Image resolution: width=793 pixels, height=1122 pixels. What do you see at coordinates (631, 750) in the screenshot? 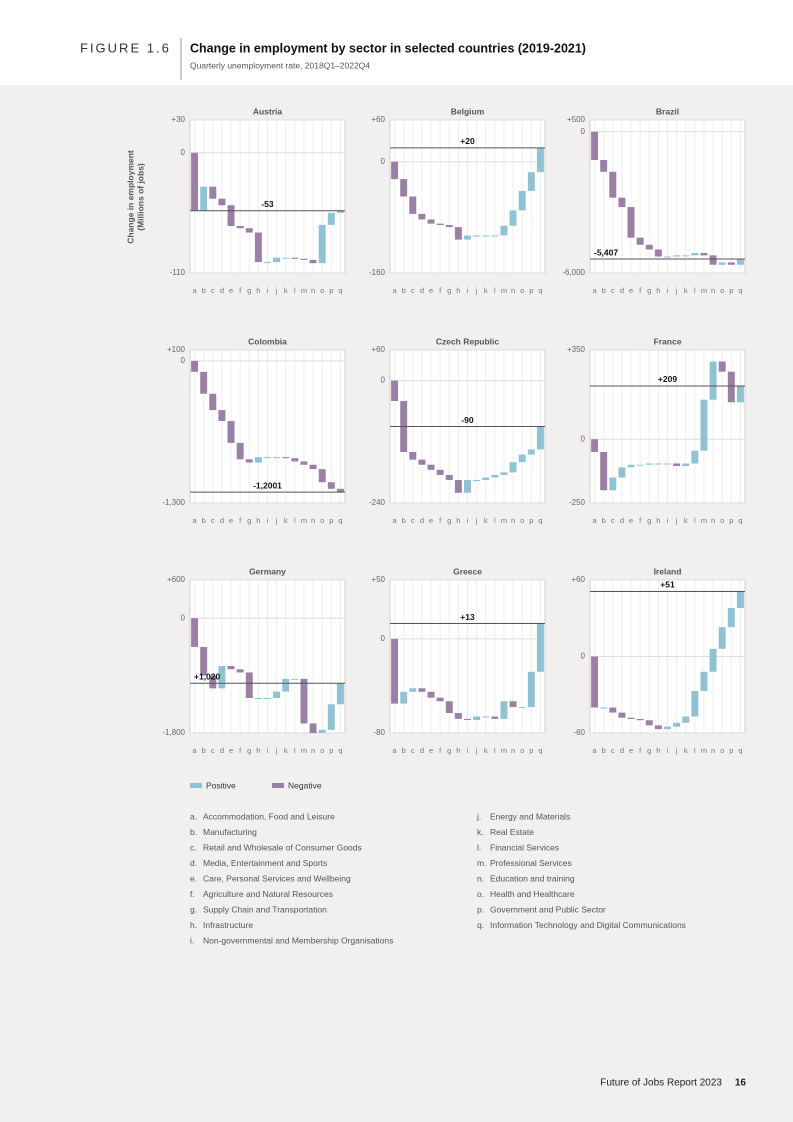
I see `x-tick-label: e` at bounding box center [631, 750].